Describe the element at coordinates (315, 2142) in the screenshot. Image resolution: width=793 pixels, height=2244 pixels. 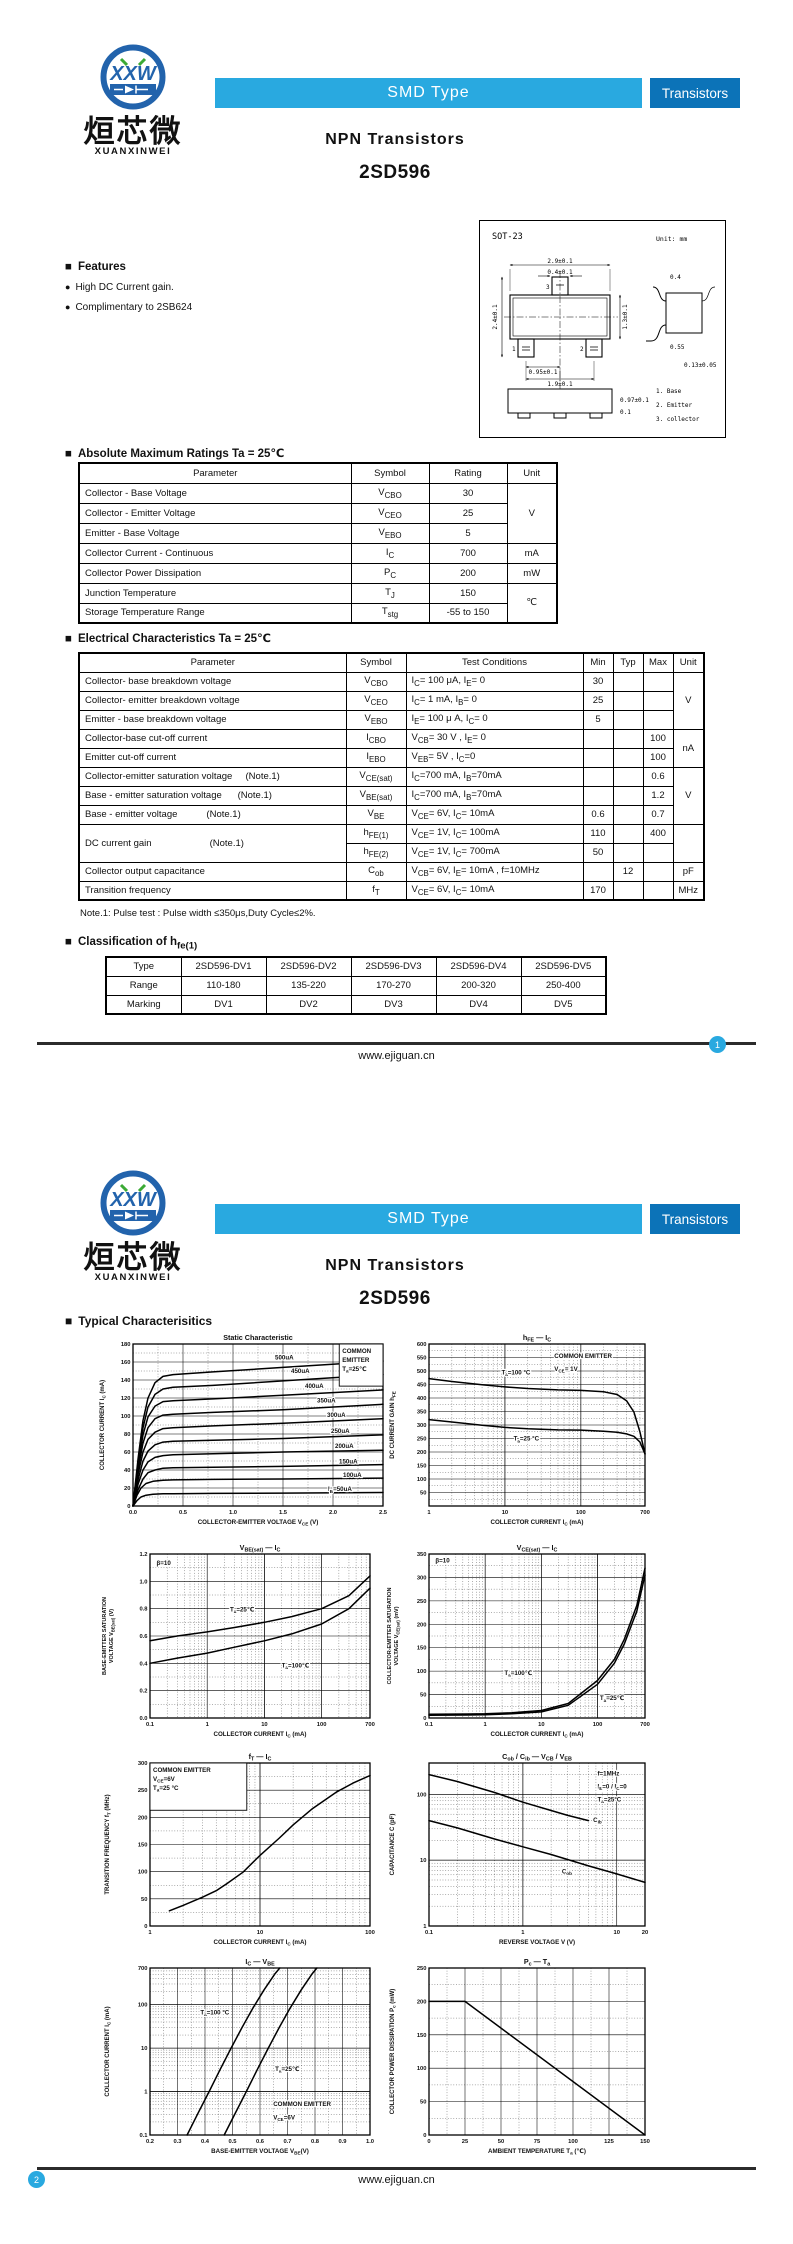
I see `svg-text: 0.8` at that location.